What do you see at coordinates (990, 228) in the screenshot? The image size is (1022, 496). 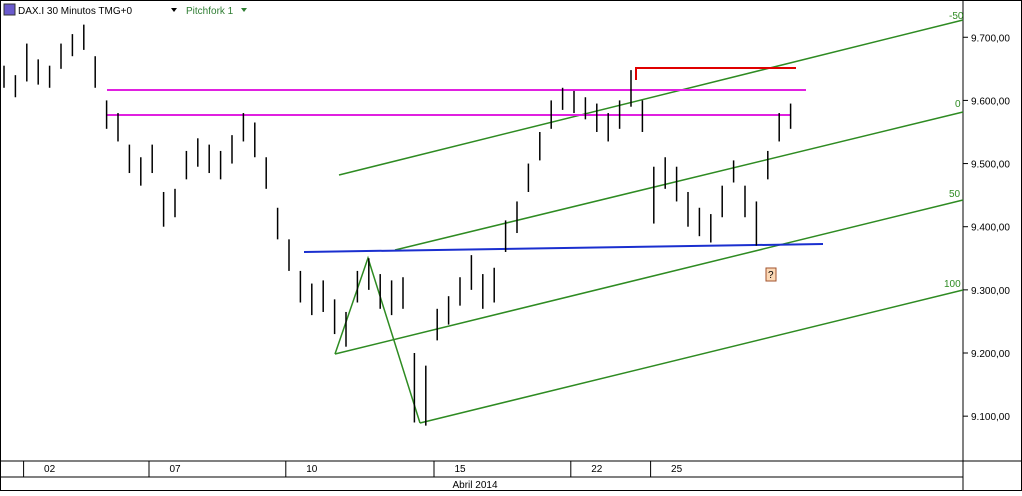 I see `y-tick-label: 9.400,00` at bounding box center [990, 228].